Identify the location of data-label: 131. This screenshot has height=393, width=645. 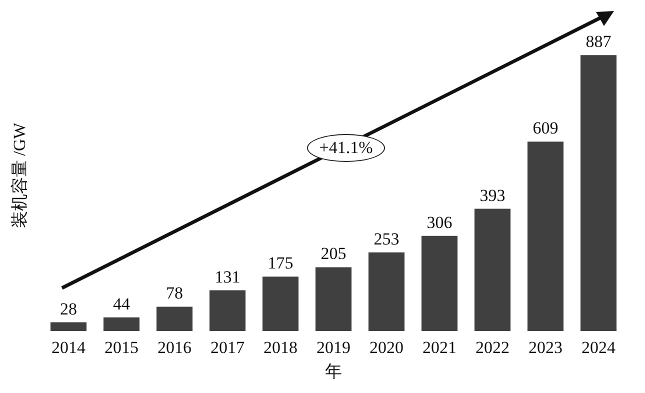
(227, 276).